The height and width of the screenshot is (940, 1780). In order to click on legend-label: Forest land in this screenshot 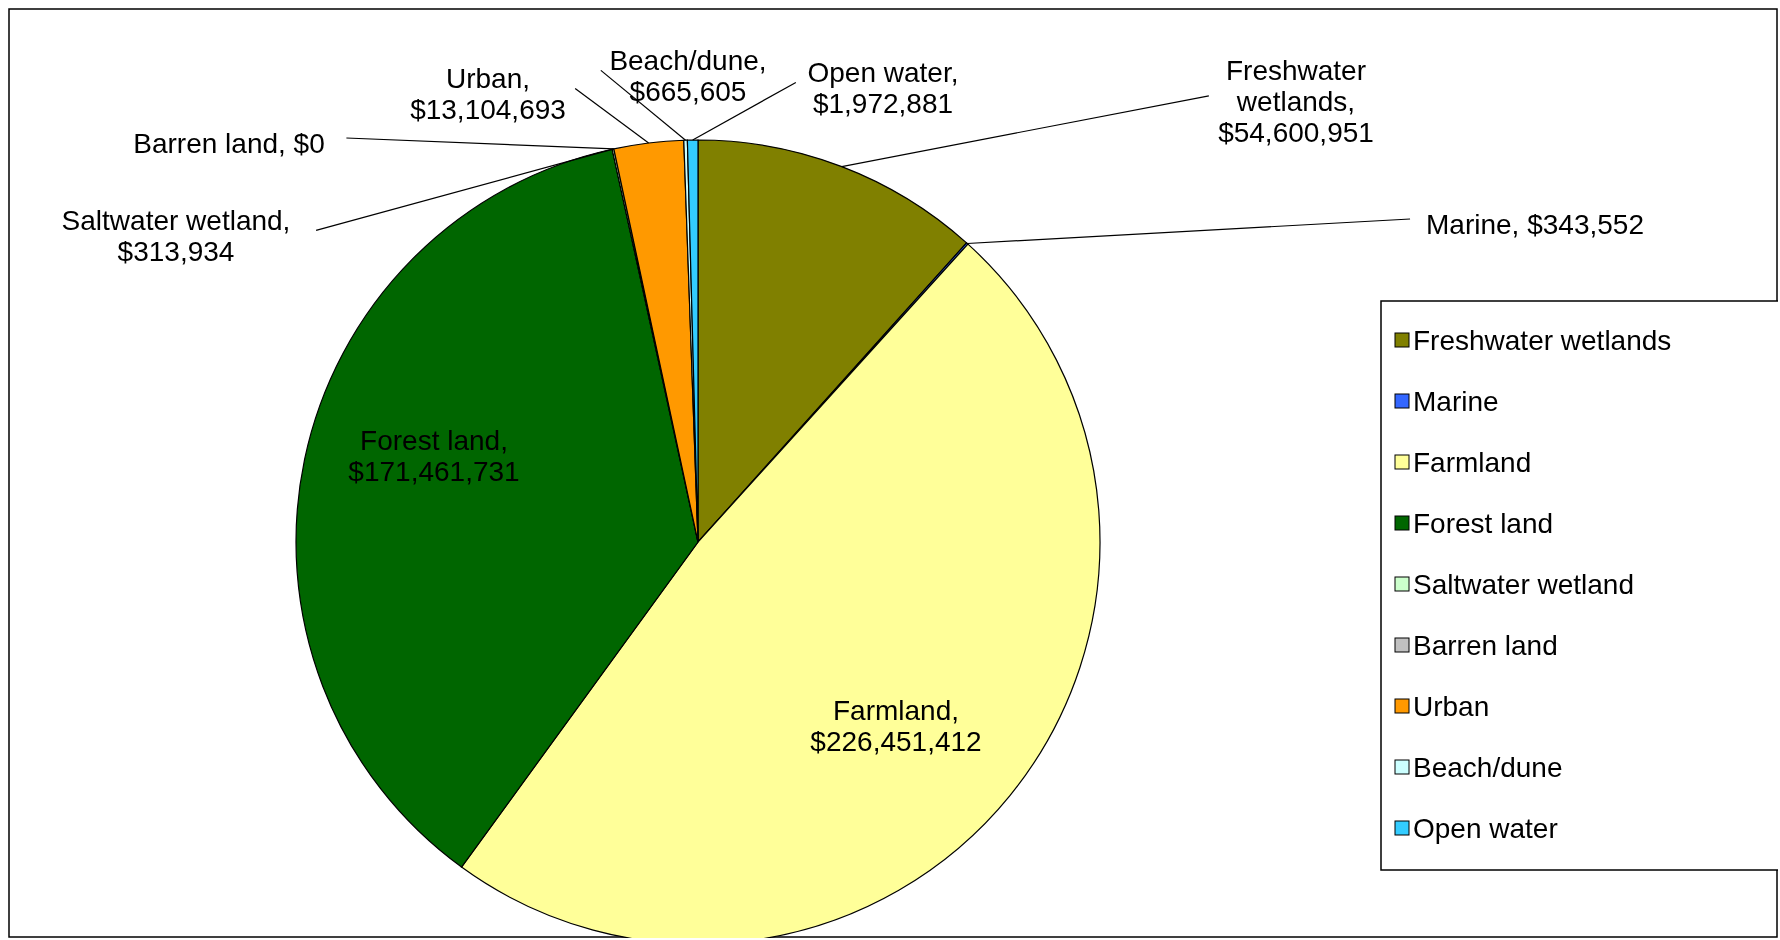, I will do `click(1483, 523)`.